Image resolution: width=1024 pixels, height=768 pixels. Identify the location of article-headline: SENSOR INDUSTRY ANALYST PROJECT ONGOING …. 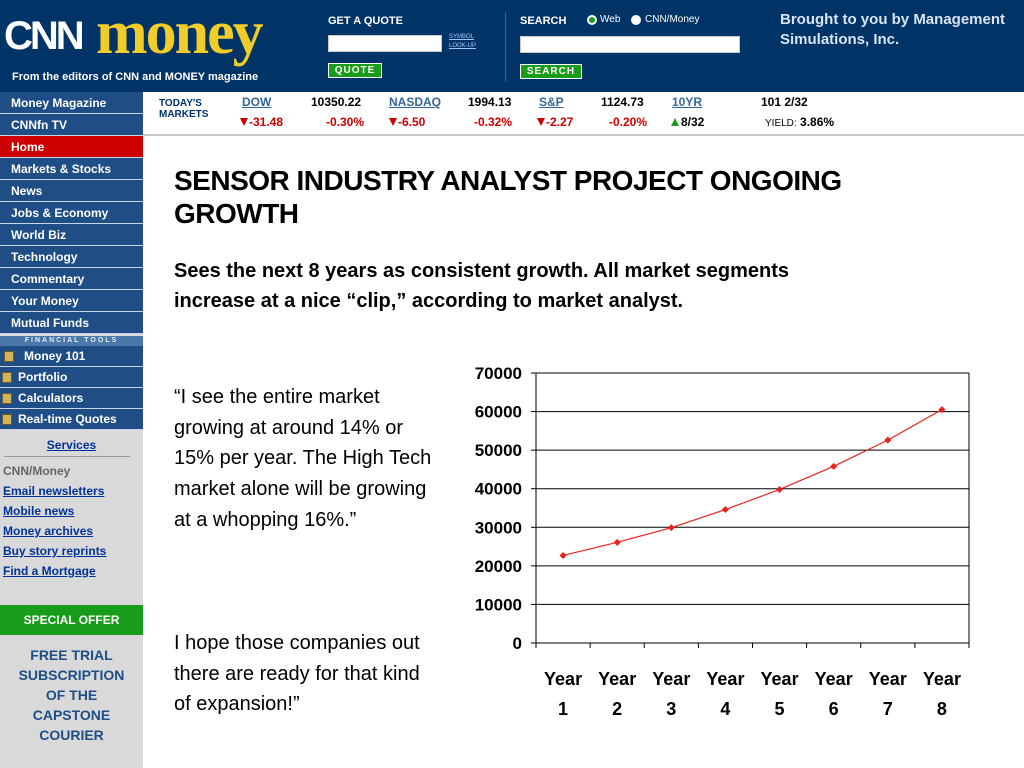
(508, 197).